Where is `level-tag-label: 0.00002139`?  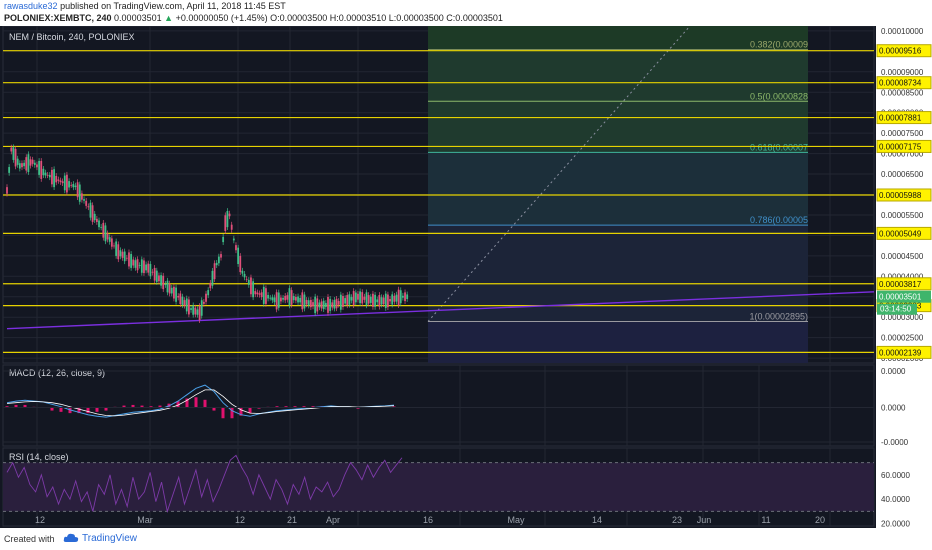
level-tag-label: 0.00002139 is located at coordinates (900, 352).